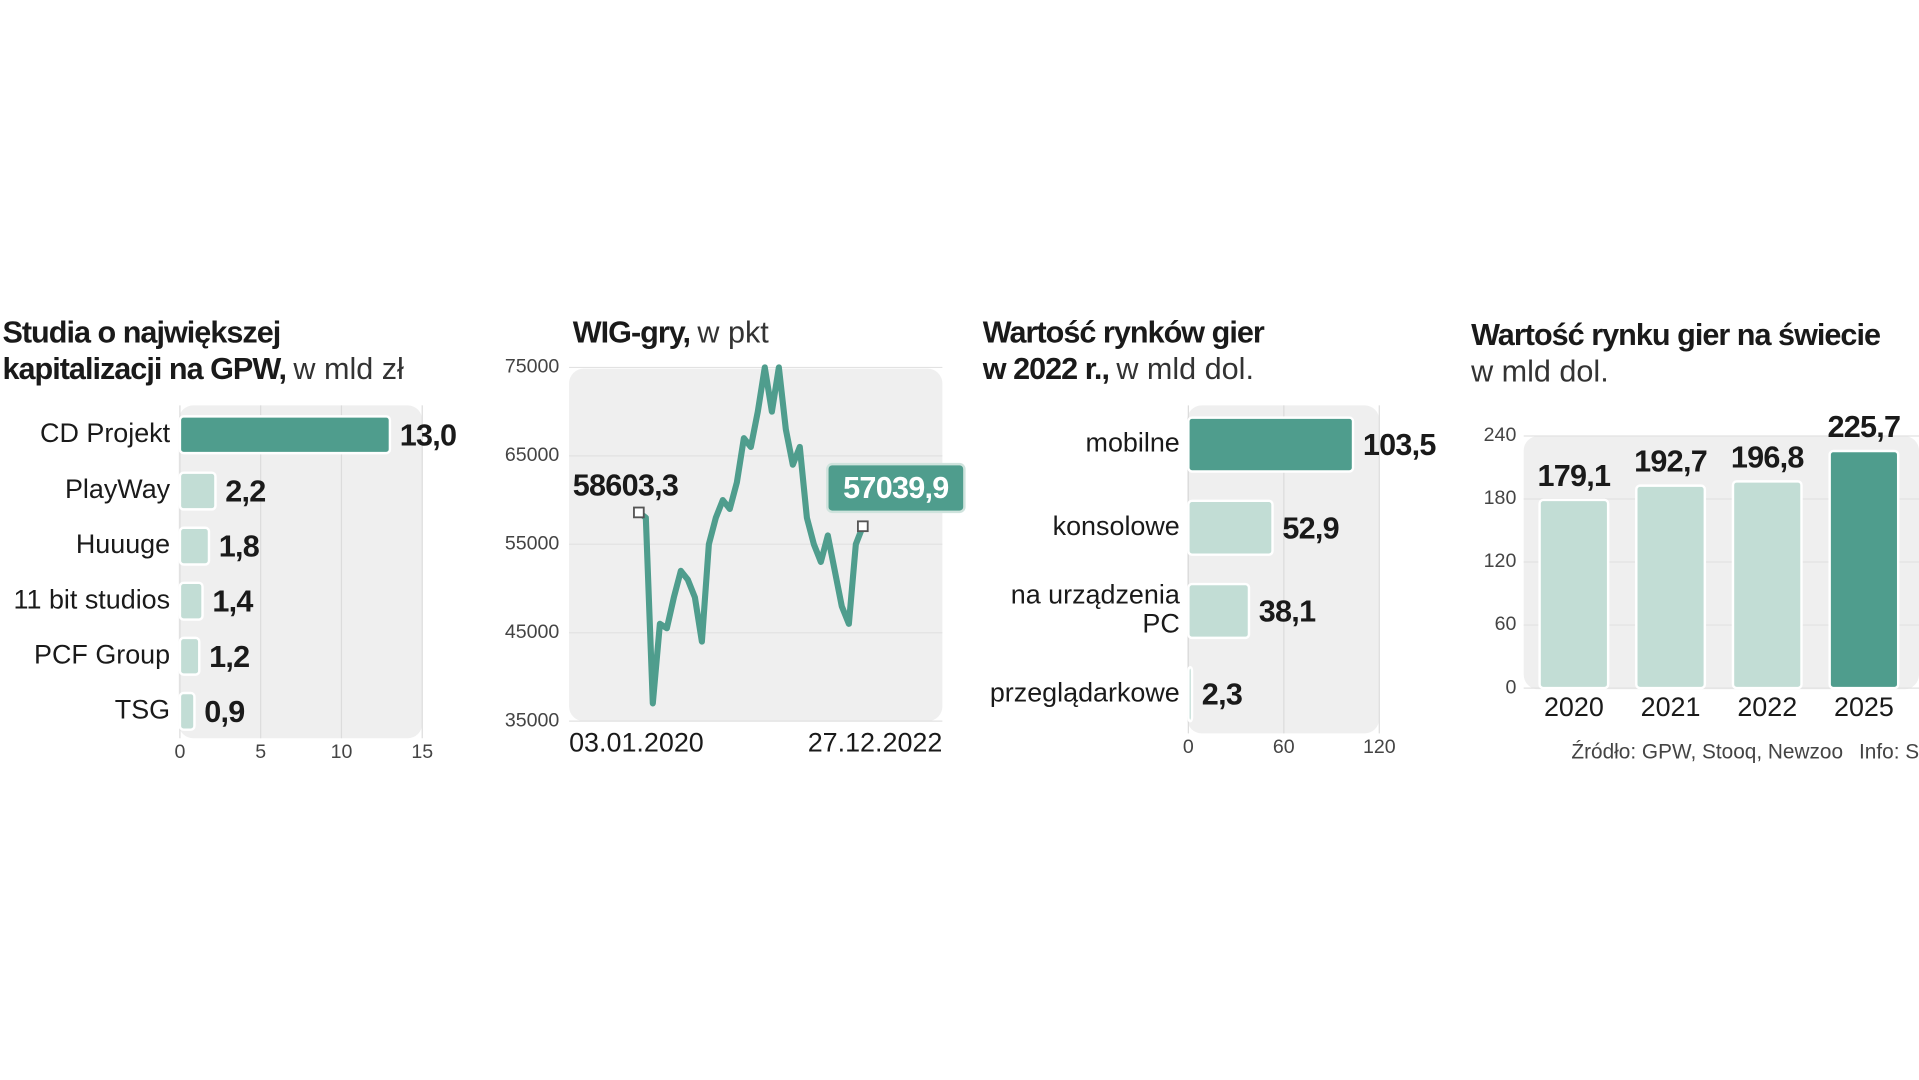 The width and height of the screenshot is (1919, 1080). Describe the element at coordinates (144, 369) in the screenshot. I see `title-line: kapitalizacji na GPW,` at that location.